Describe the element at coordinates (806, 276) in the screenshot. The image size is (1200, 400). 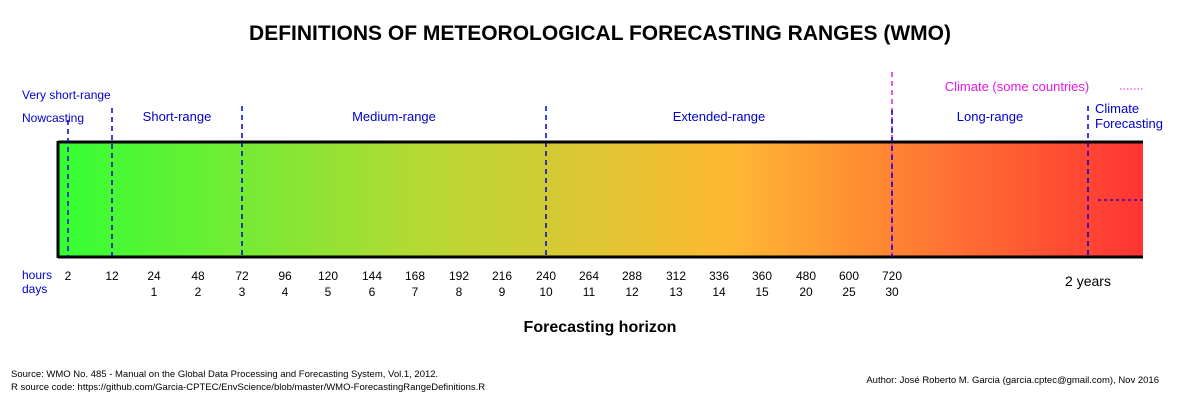
I see `tick-hours-480: 480` at that location.